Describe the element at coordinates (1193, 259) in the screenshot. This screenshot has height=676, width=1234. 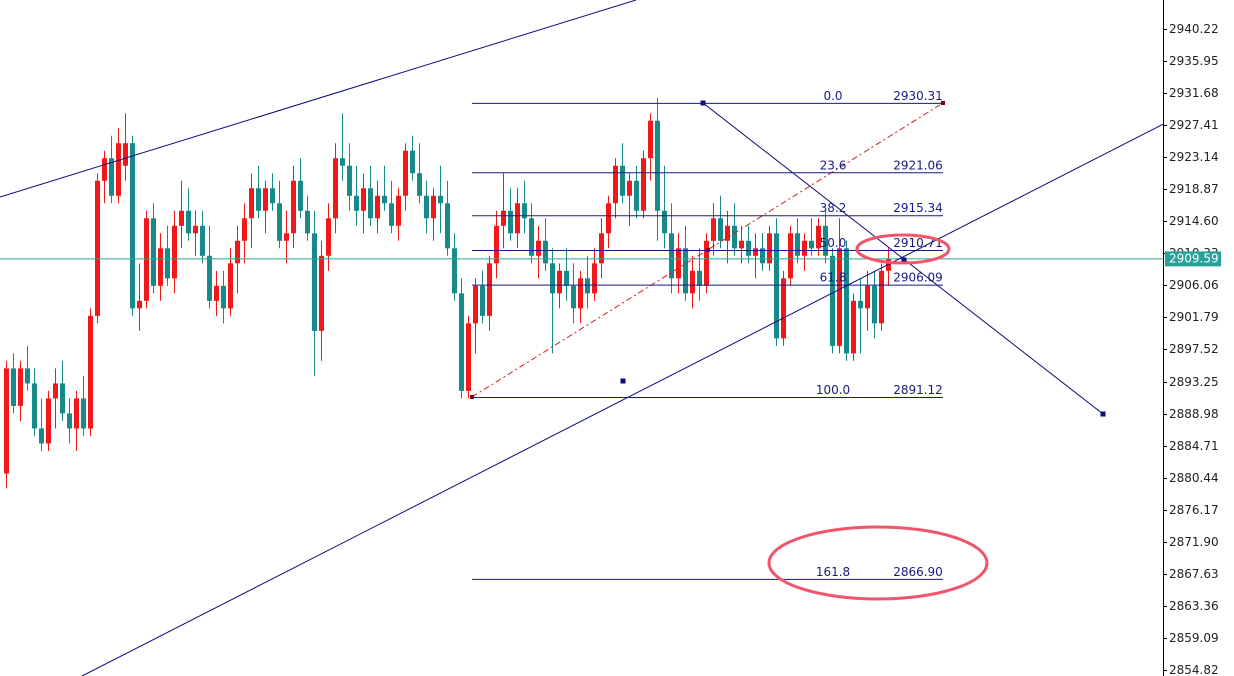
I see `last-price-box` at that location.